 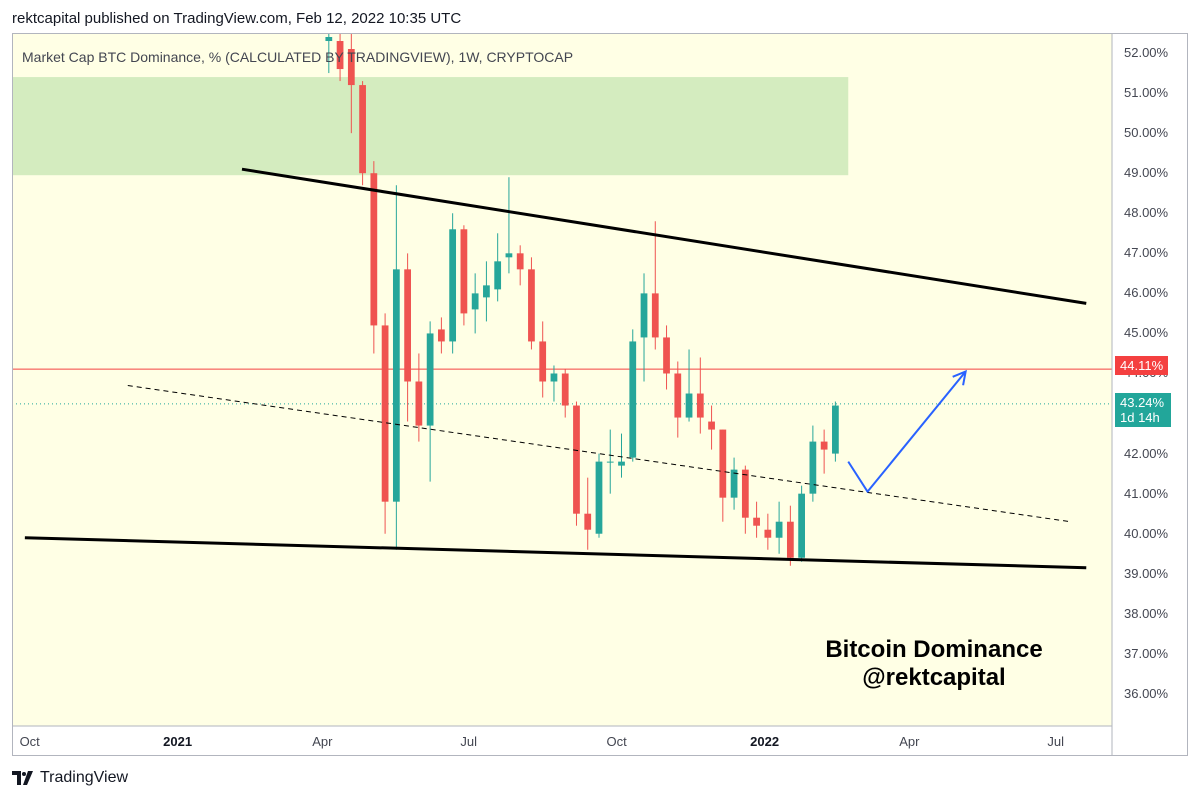 What do you see at coordinates (1146, 293) in the screenshot?
I see `price-tick-label: 46.00%` at bounding box center [1146, 293].